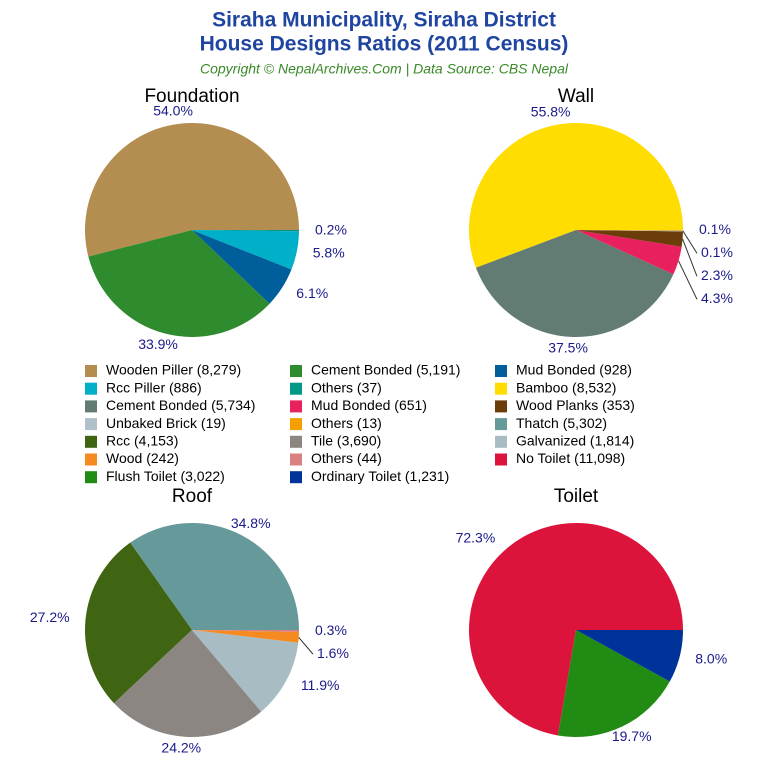 The height and width of the screenshot is (768, 768). Describe the element at coordinates (333, 653) in the screenshot. I see `pie-label: 1.6%` at that location.